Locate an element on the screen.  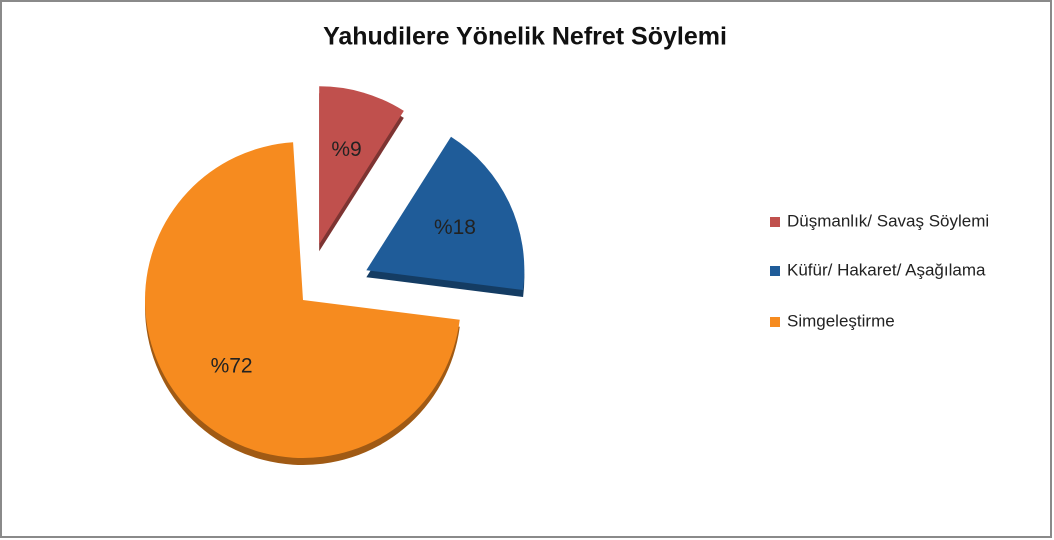
legend-label: Simgeleştirme is located at coordinates (841, 320).